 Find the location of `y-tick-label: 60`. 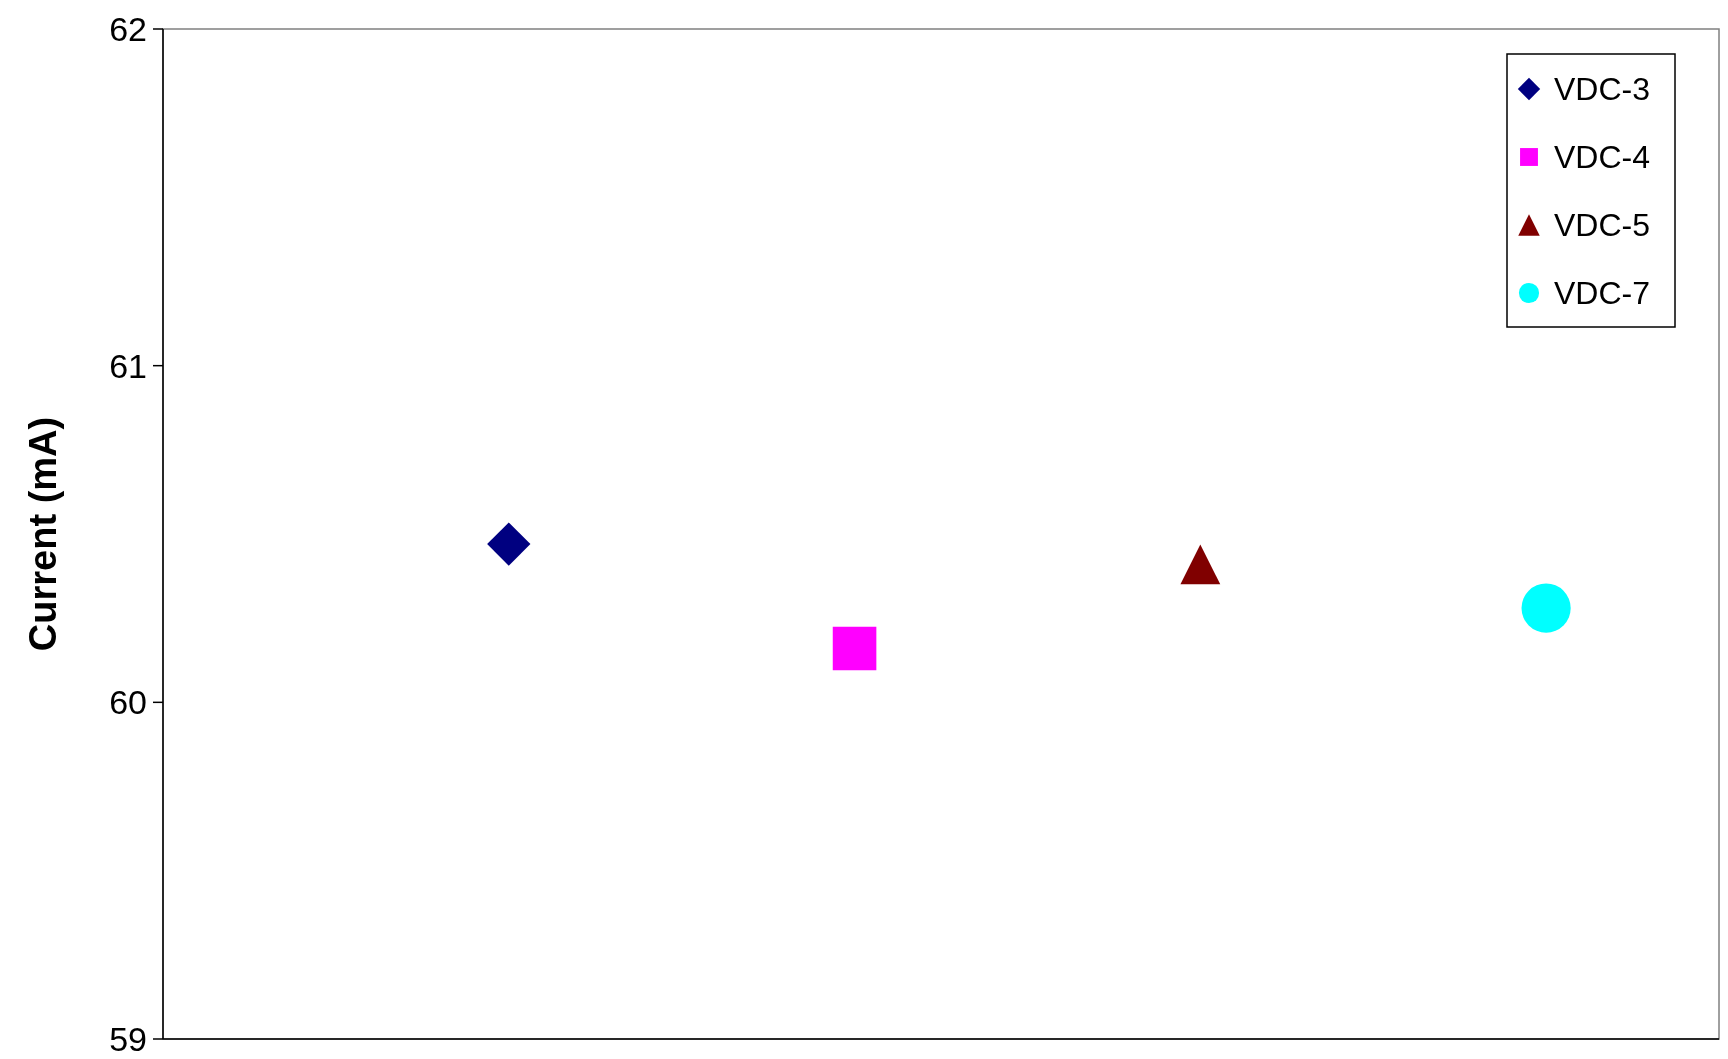

y-tick-label: 60 is located at coordinates (128, 702).